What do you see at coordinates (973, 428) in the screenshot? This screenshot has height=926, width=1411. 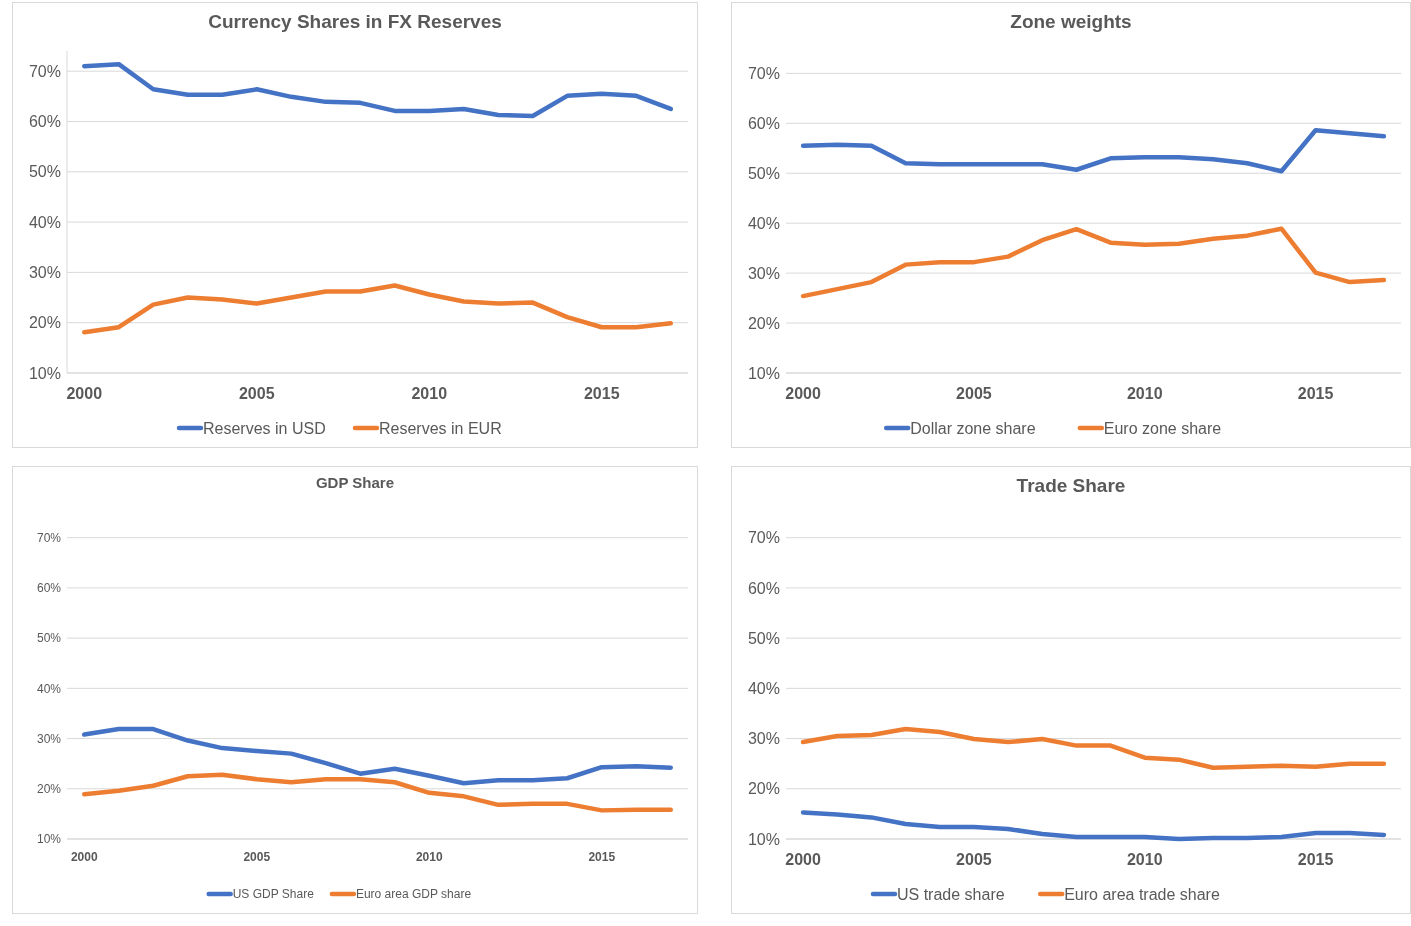 I see `legend-label: Dollar zone share` at bounding box center [973, 428].